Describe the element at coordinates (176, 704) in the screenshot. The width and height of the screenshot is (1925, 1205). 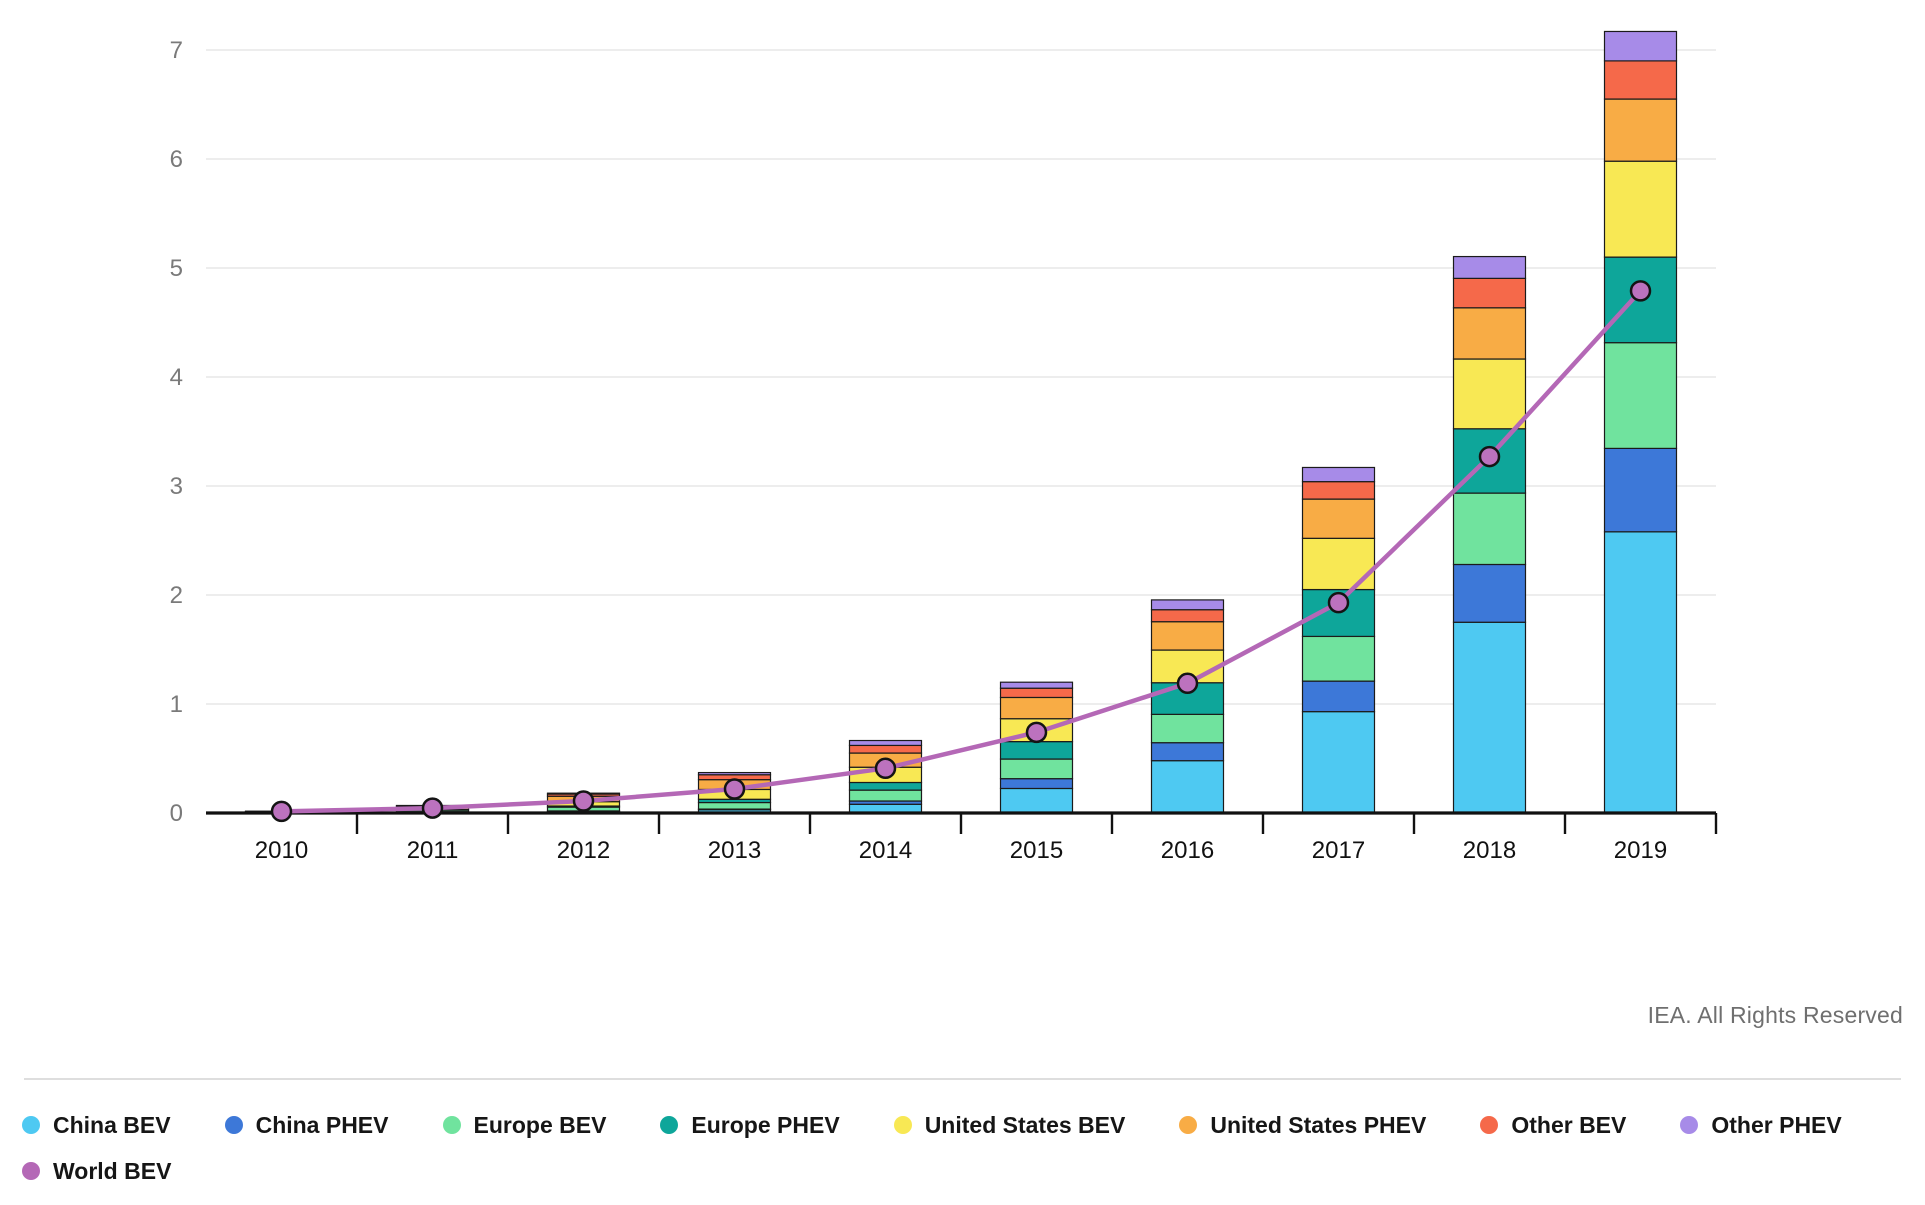
I see `y-tick-label-1: 1` at that location.